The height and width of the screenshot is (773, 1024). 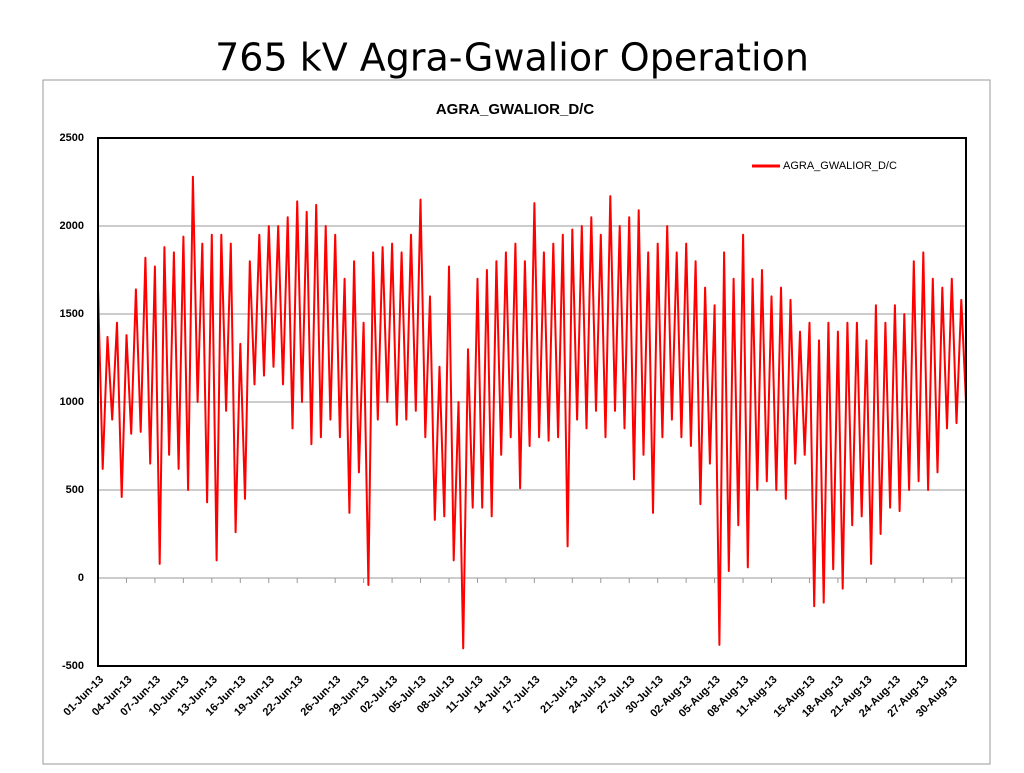 I want to click on y-tick-label: 0, so click(x=81, y=578).